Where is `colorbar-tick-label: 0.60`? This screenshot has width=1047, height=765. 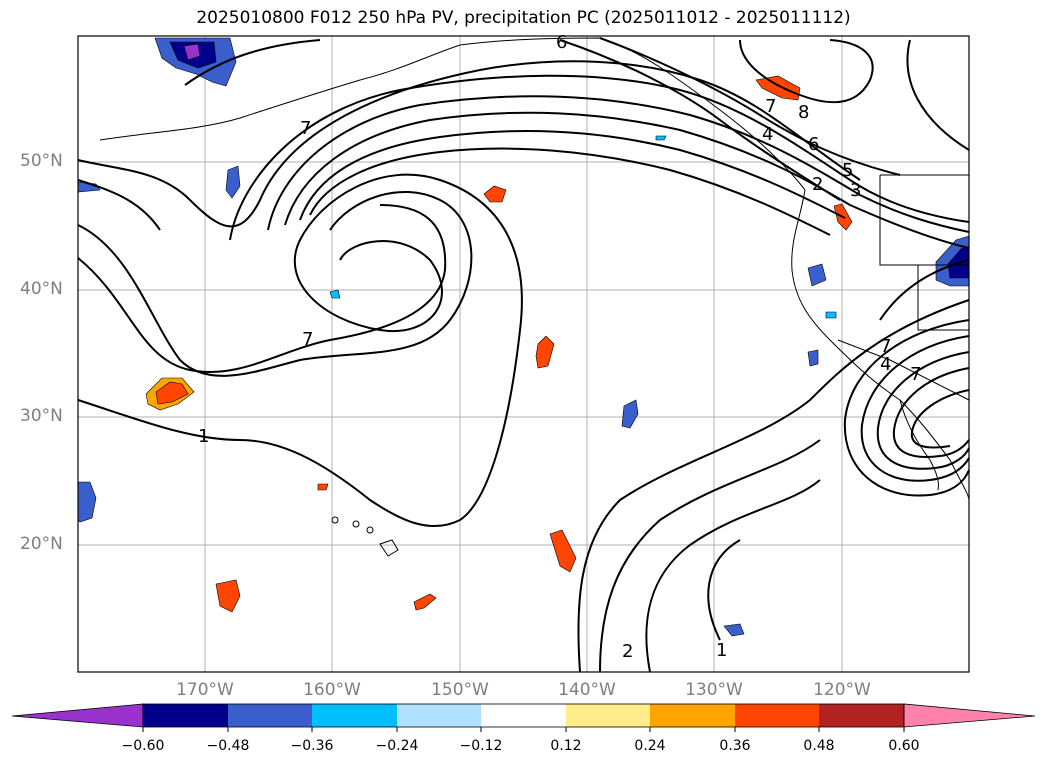
colorbar-tick-label: 0.60 is located at coordinates (904, 746).